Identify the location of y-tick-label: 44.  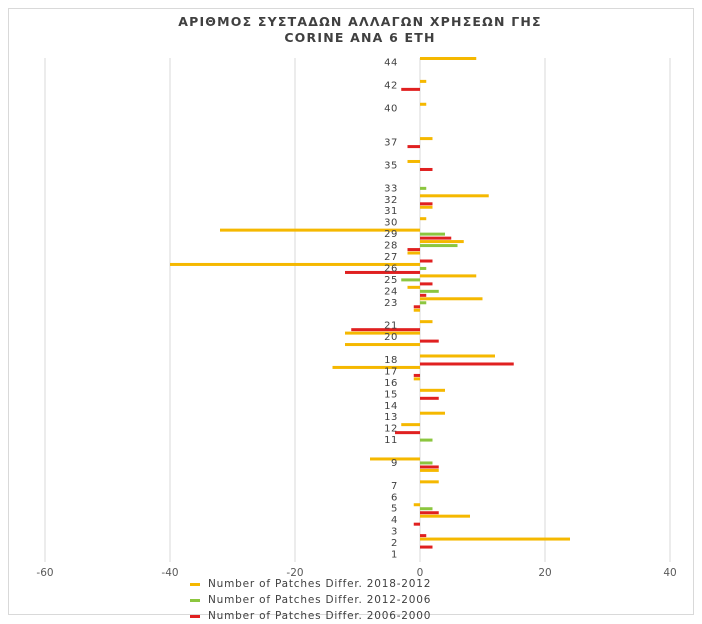
(391, 63).